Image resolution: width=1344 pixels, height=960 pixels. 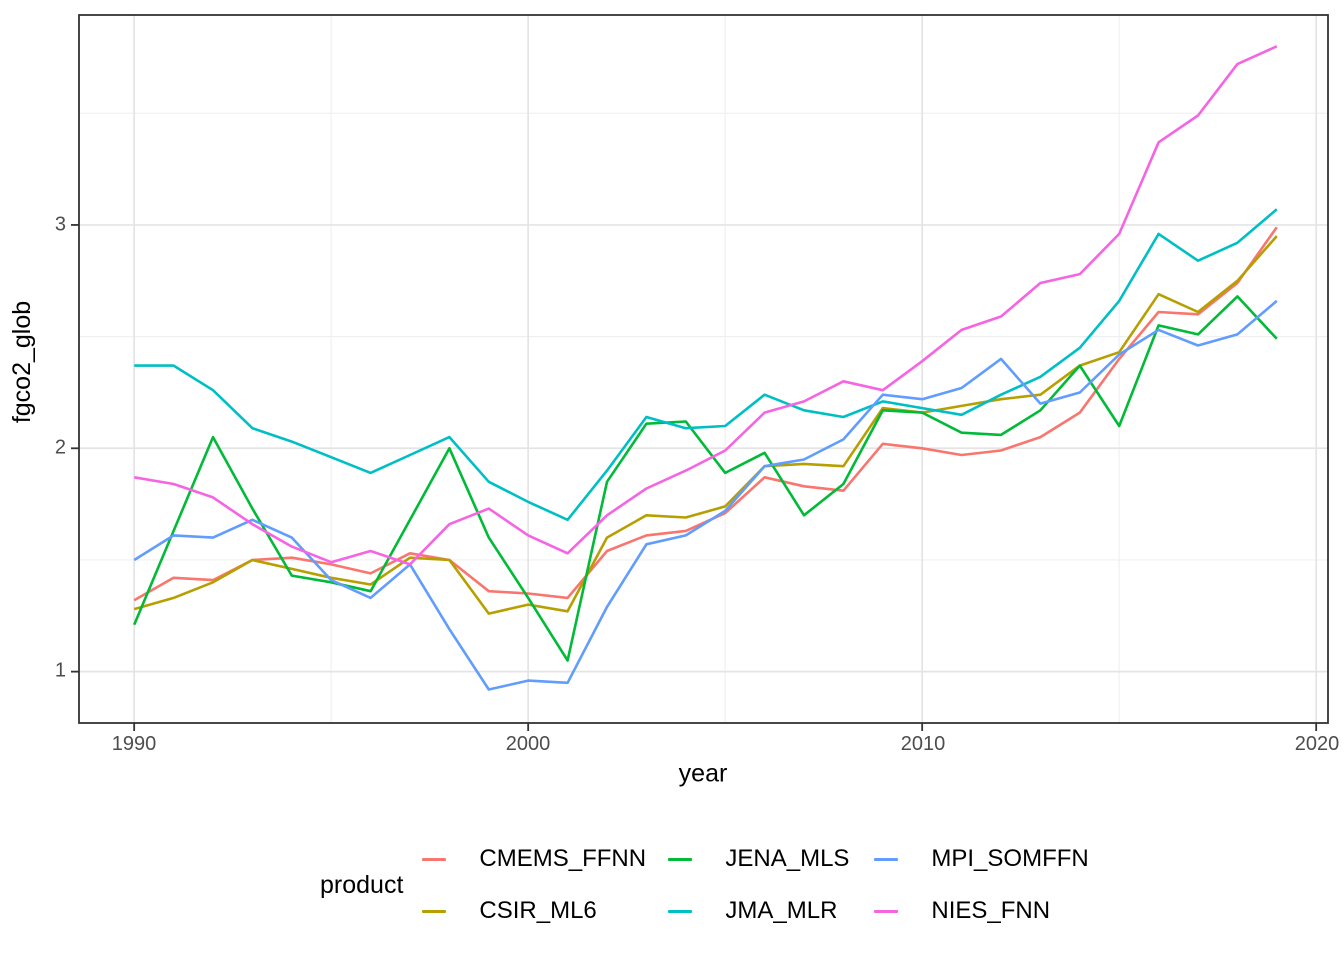 I want to click on legend-title: product, so click(x=362, y=884).